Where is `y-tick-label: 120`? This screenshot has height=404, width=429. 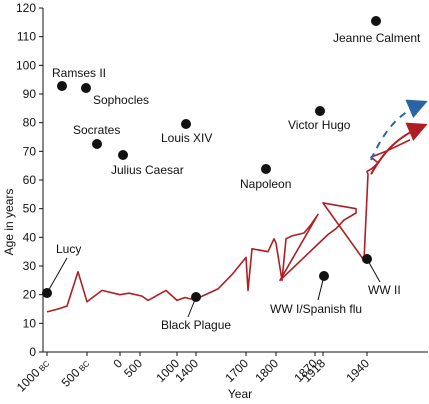 y-tick-label: 120 is located at coordinates (26, 8).